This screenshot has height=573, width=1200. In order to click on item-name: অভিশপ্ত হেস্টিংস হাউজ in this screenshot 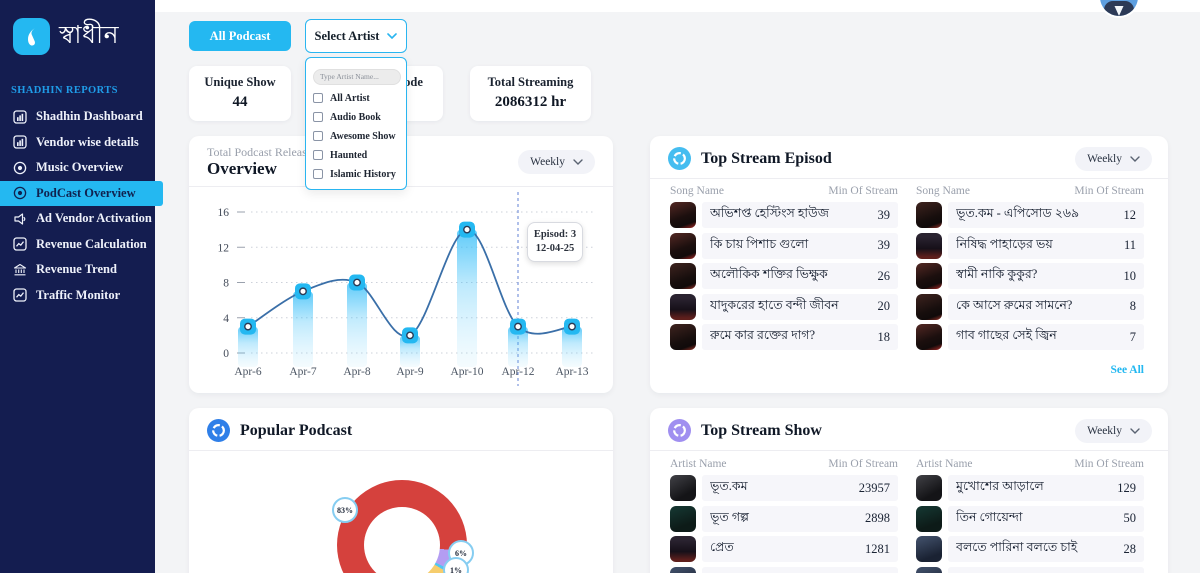, I will do `click(769, 213)`.